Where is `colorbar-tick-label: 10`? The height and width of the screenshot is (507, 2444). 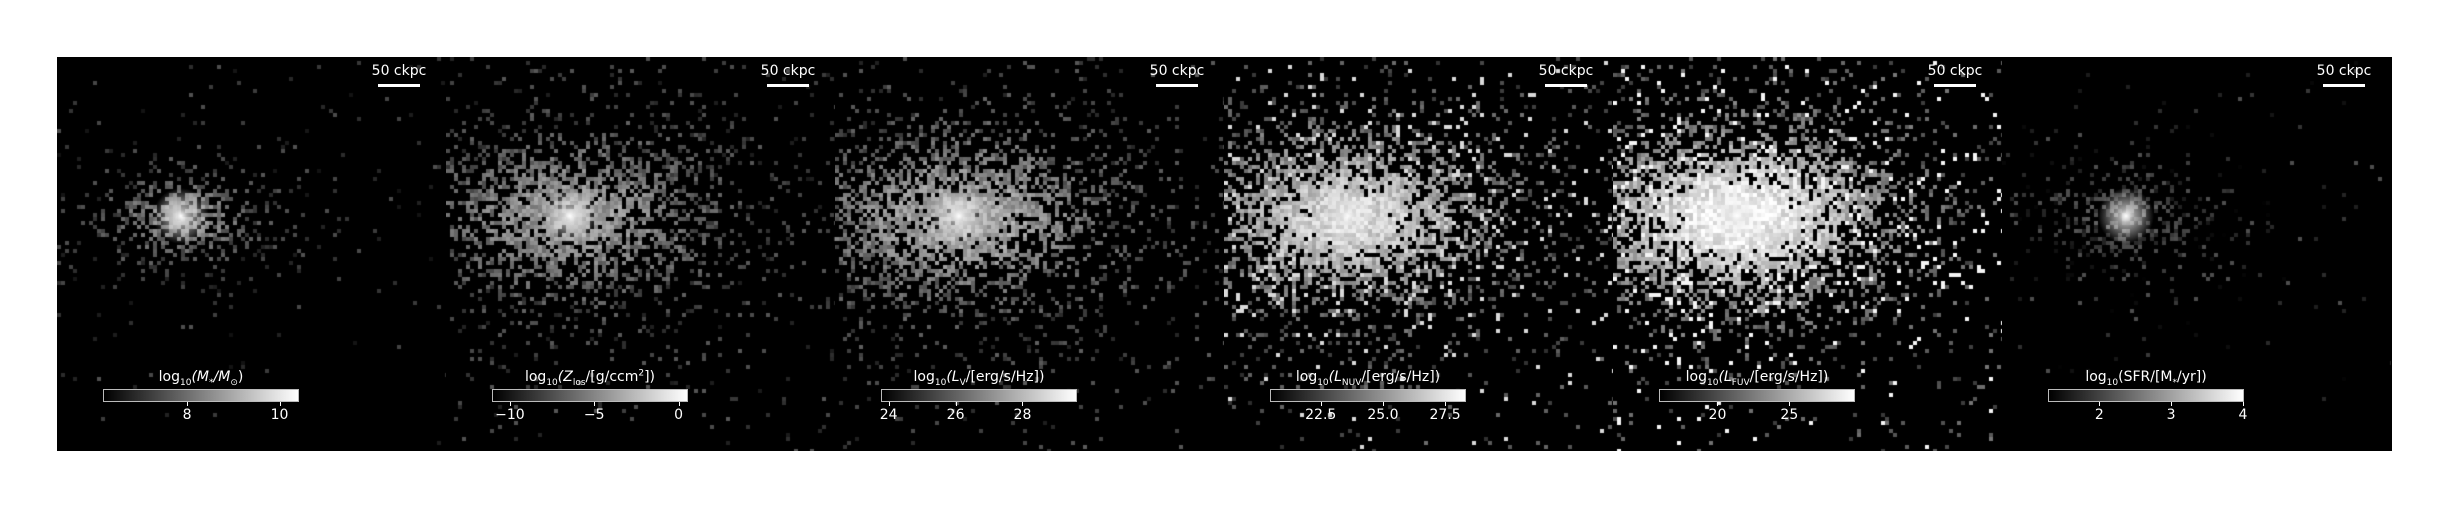
colorbar-tick-label: 10 is located at coordinates (280, 415).